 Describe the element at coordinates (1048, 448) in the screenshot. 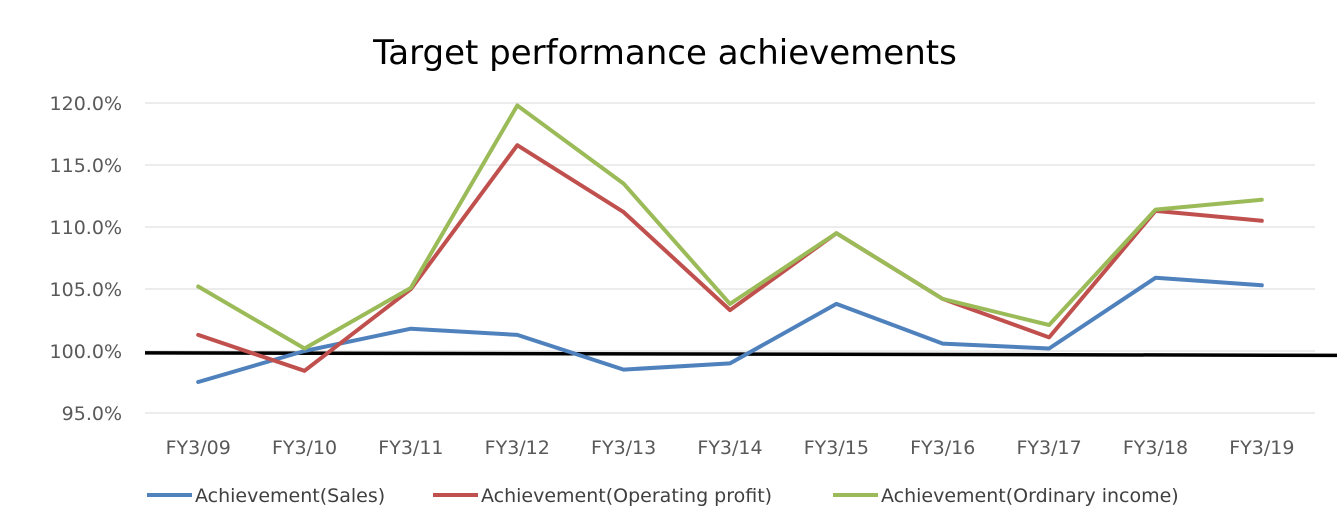

I see `x-tick-label: FY3/17` at that location.